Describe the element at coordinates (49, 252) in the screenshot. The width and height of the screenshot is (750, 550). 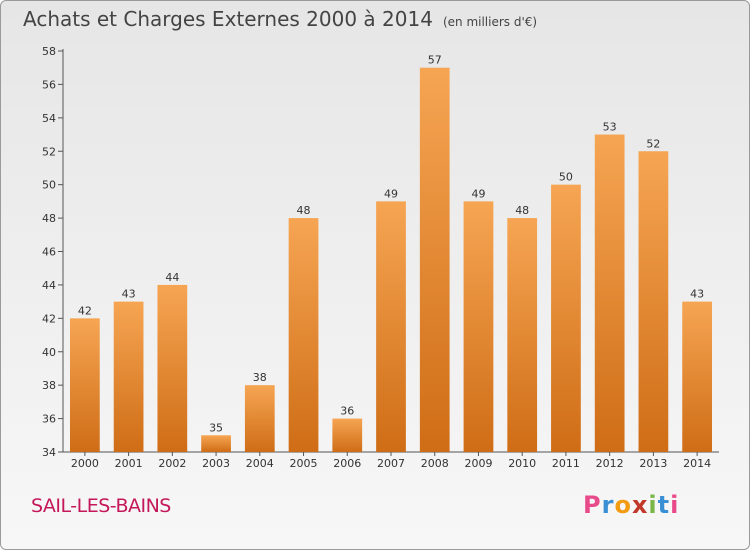
I see `y-tick-label: 46` at that location.